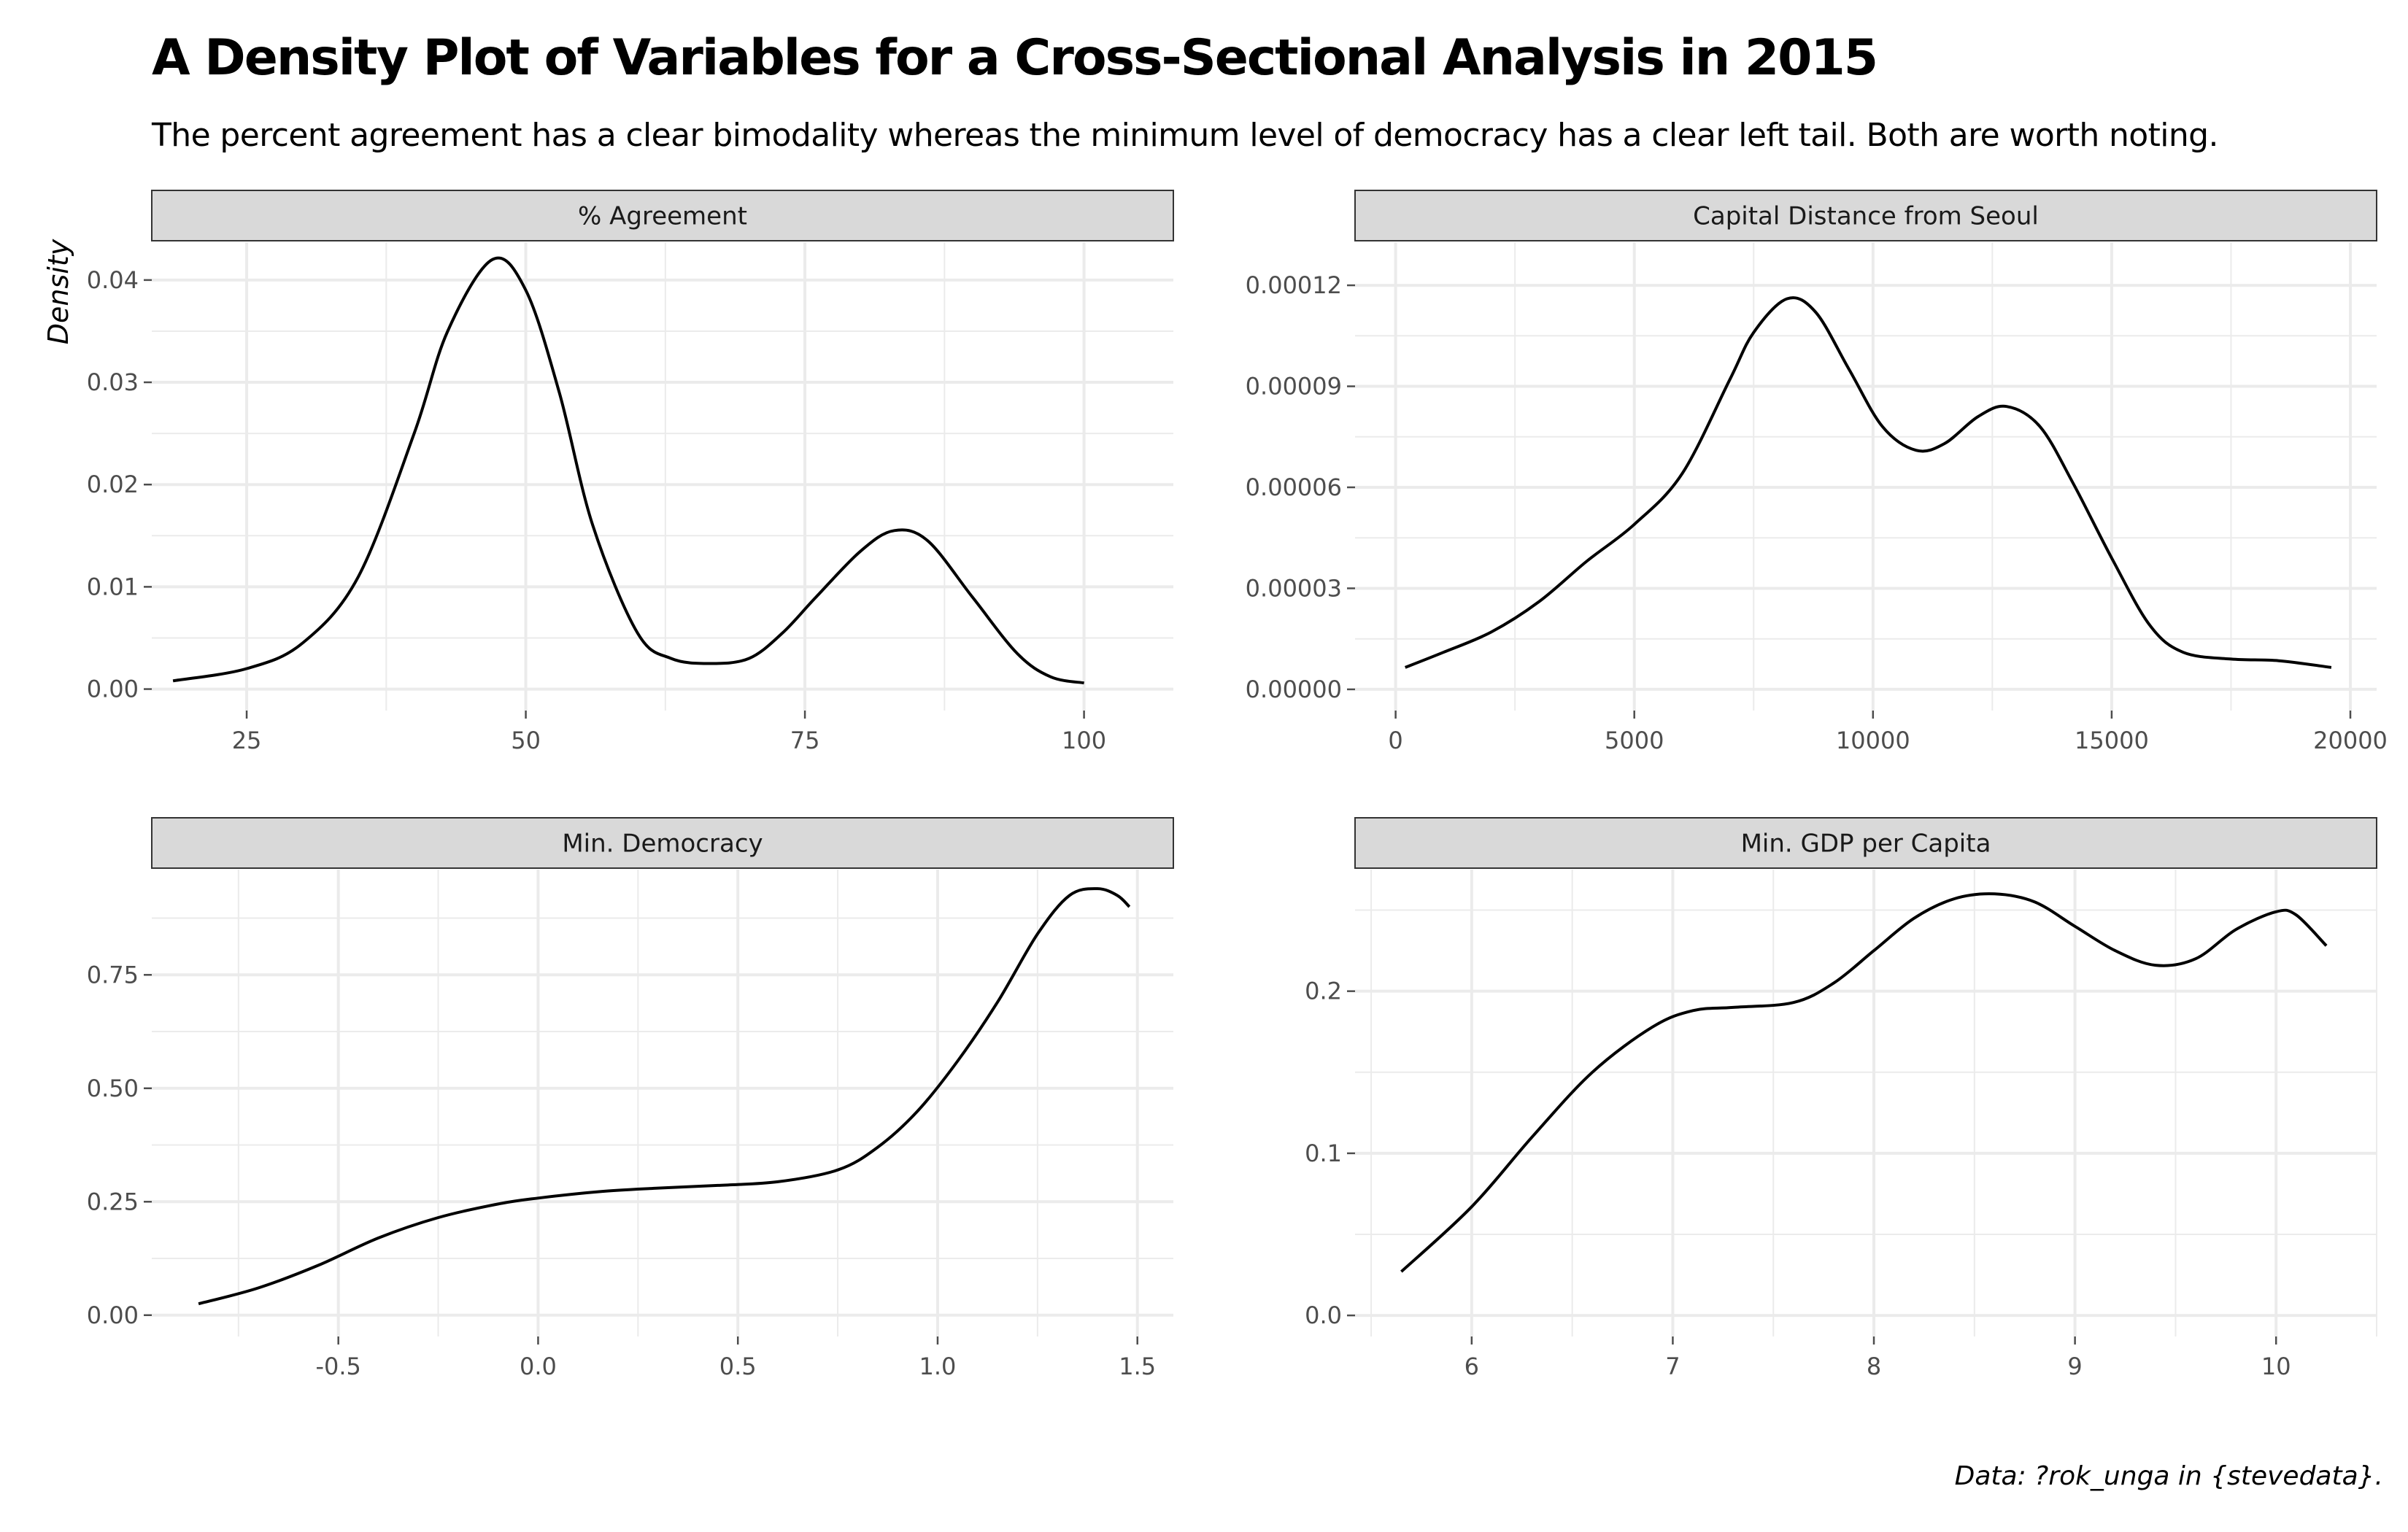 The image size is (2408, 1532). I want to click on x-tick-label: 6, so click(1472, 1367).